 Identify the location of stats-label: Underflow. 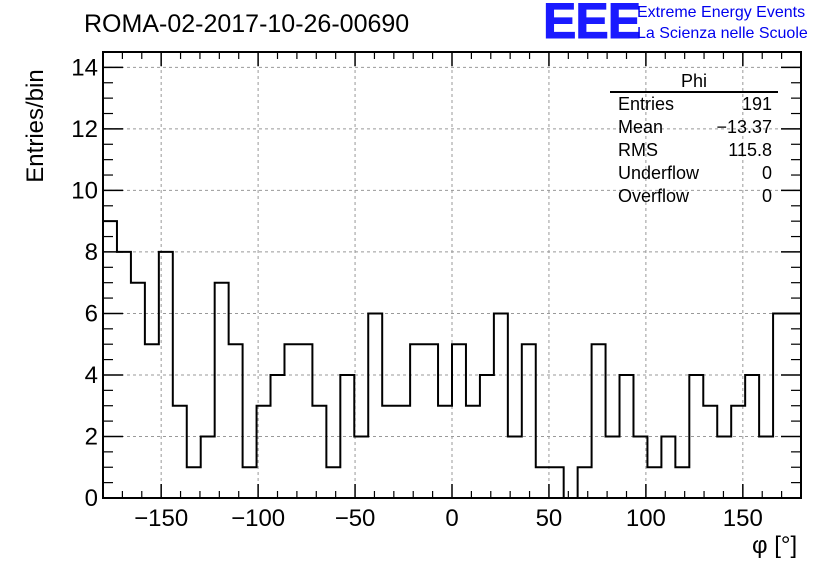
(659, 173).